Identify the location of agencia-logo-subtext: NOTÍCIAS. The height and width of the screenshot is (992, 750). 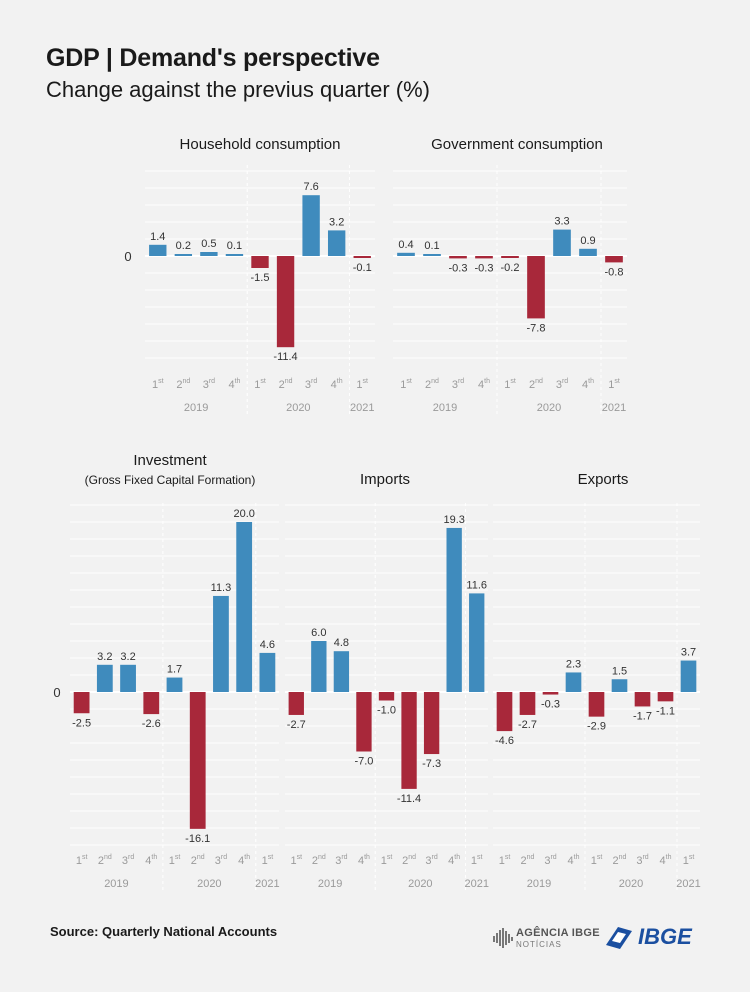
(539, 944).